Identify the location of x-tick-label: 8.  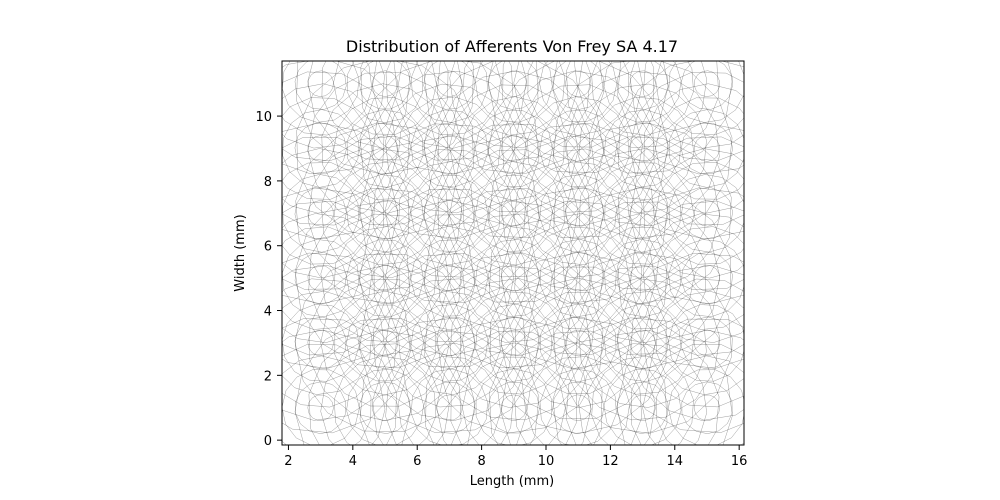
(481, 461).